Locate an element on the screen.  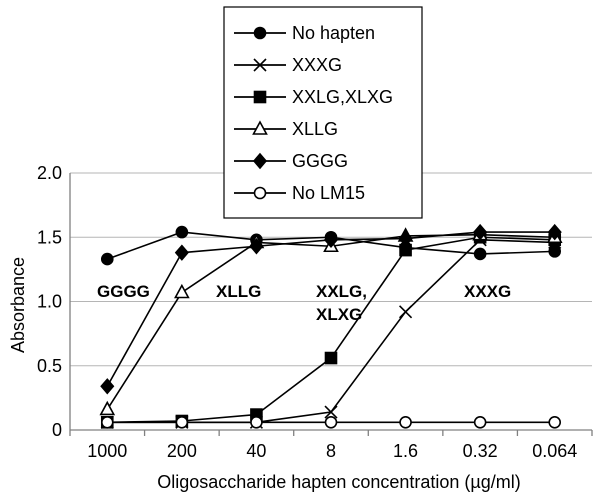
legend-marker-gggg is located at coordinates (260, 161).